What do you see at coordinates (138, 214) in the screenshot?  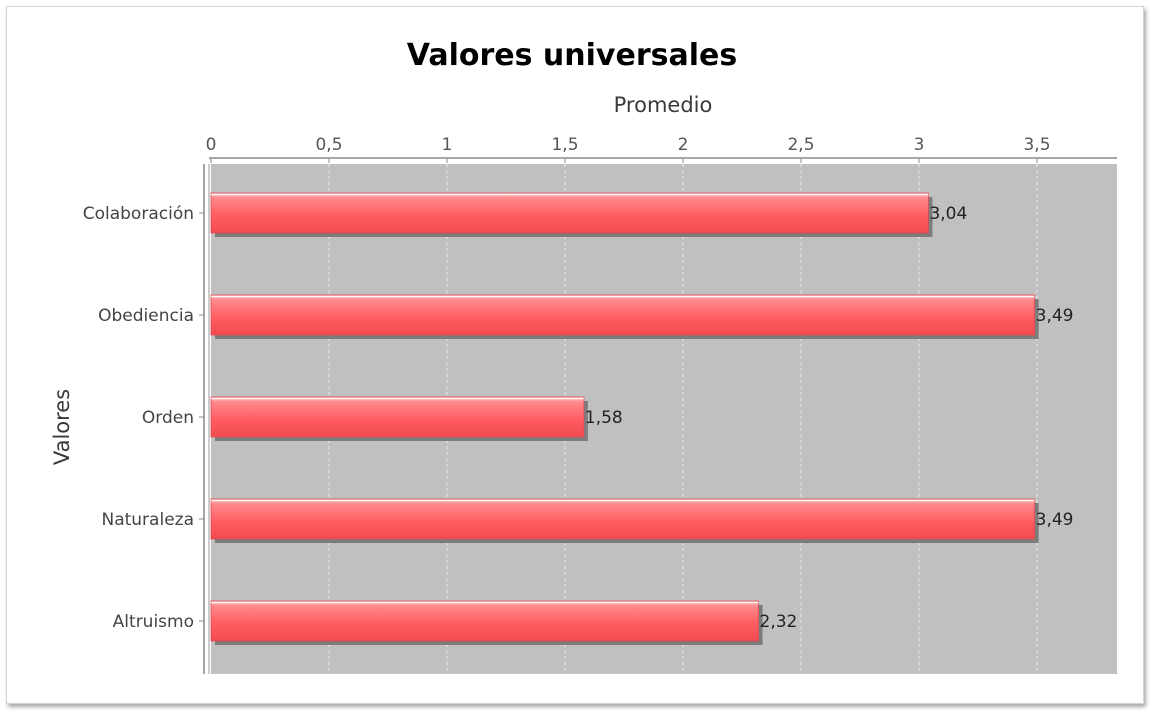 I see `category-label-0: Colaboración` at bounding box center [138, 214].